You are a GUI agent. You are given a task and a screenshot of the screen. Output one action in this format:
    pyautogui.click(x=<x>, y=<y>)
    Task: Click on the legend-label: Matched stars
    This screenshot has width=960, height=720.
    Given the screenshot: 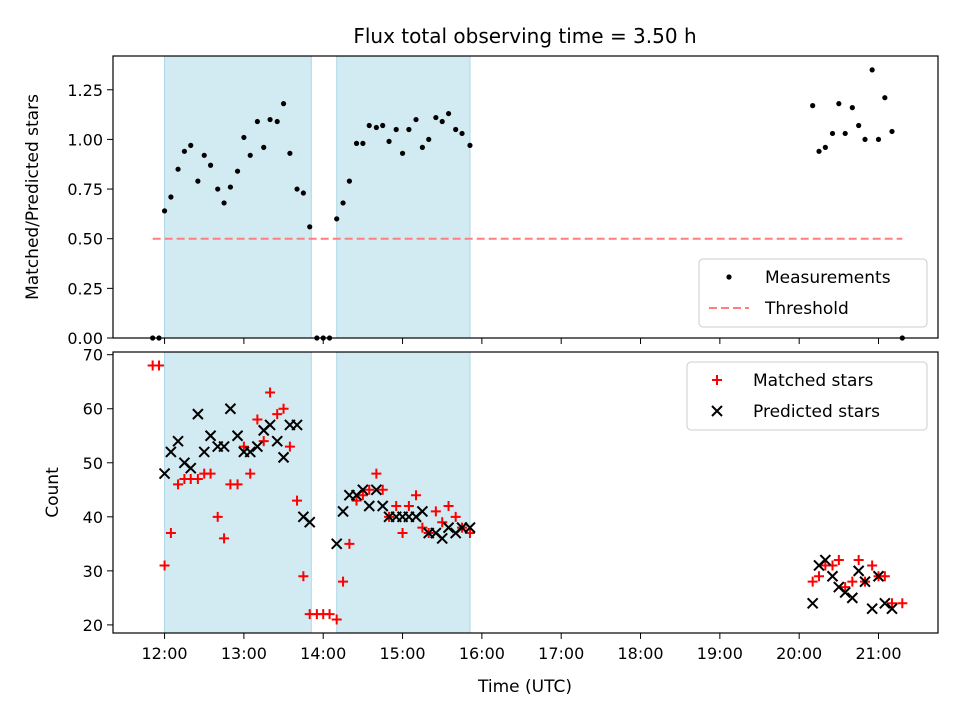 What is the action you would take?
    pyautogui.click(x=813, y=381)
    